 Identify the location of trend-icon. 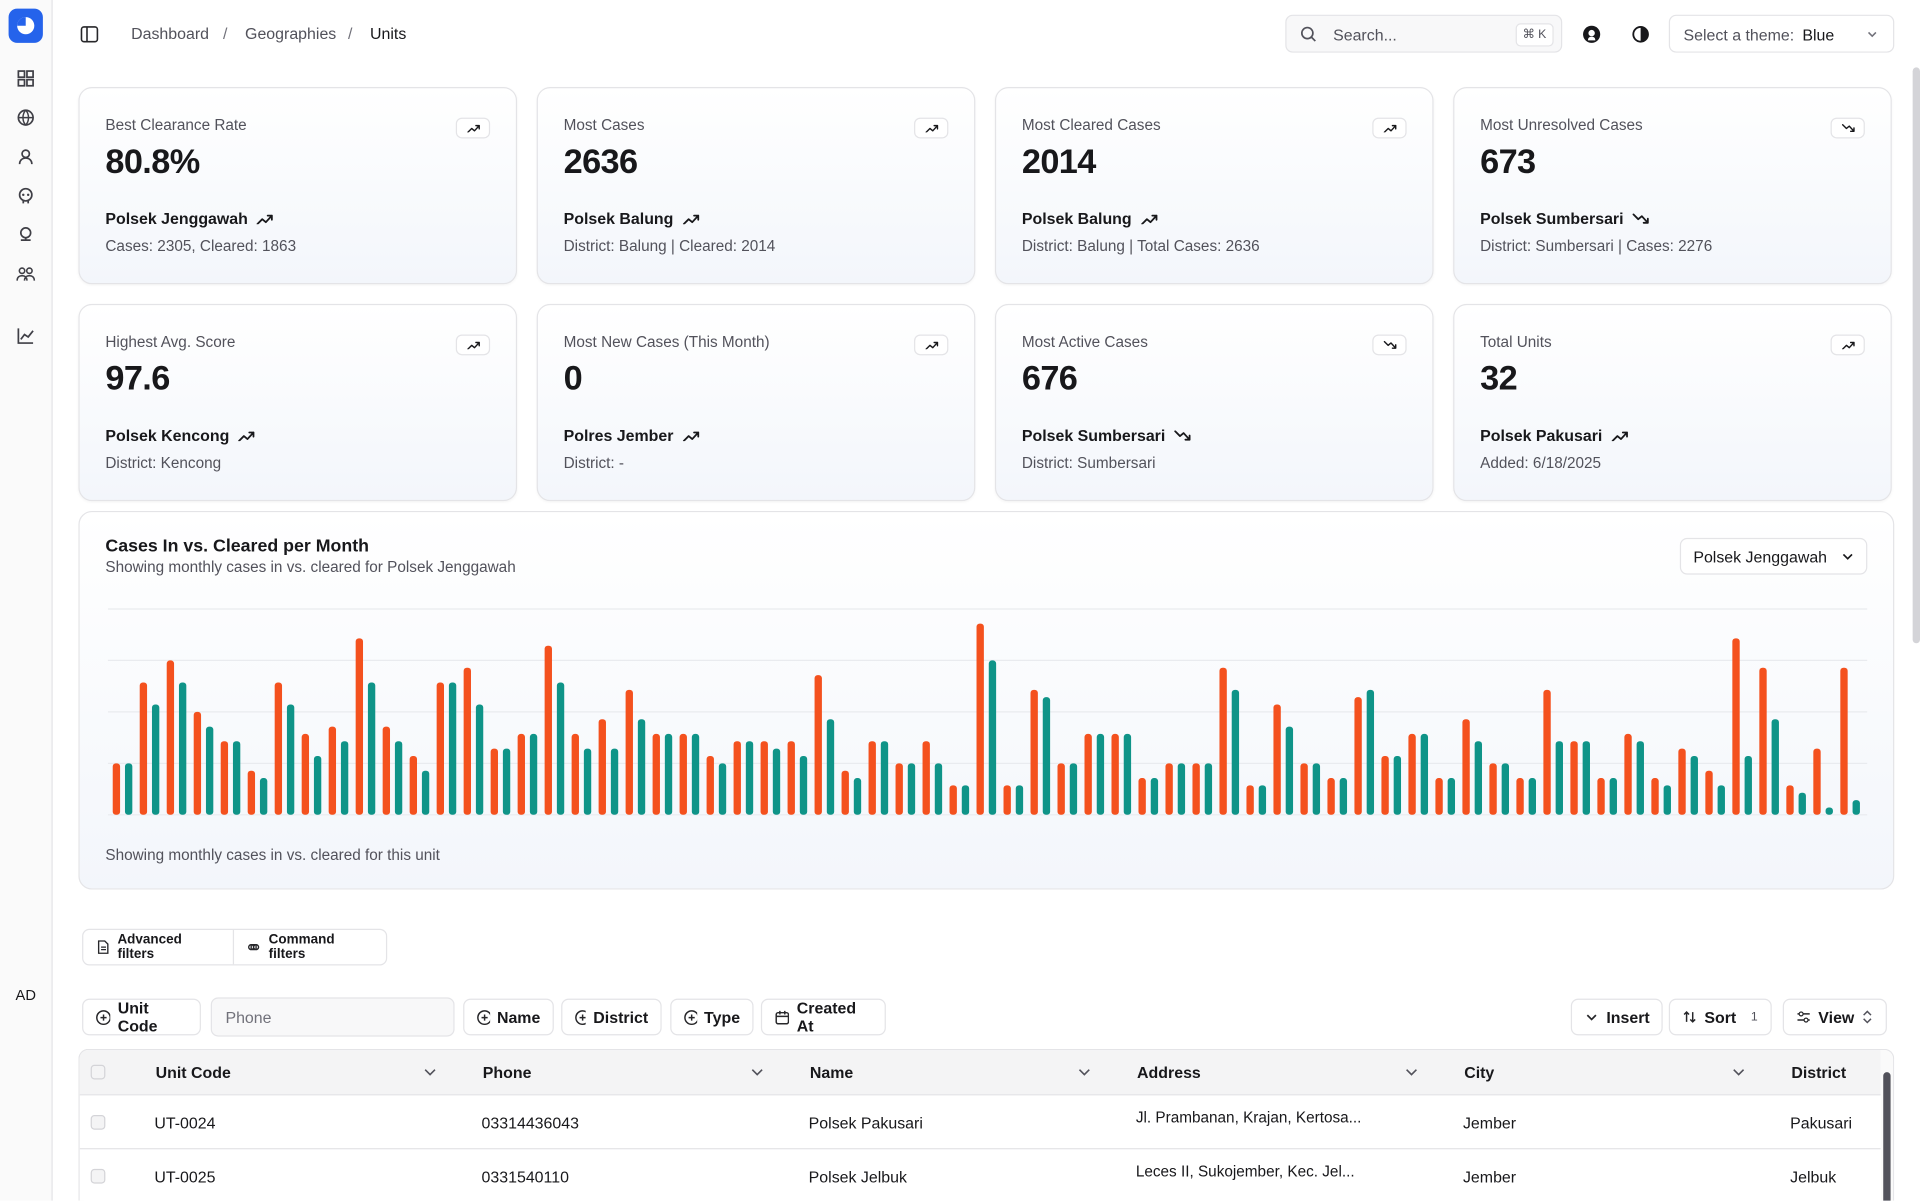
(1848, 345).